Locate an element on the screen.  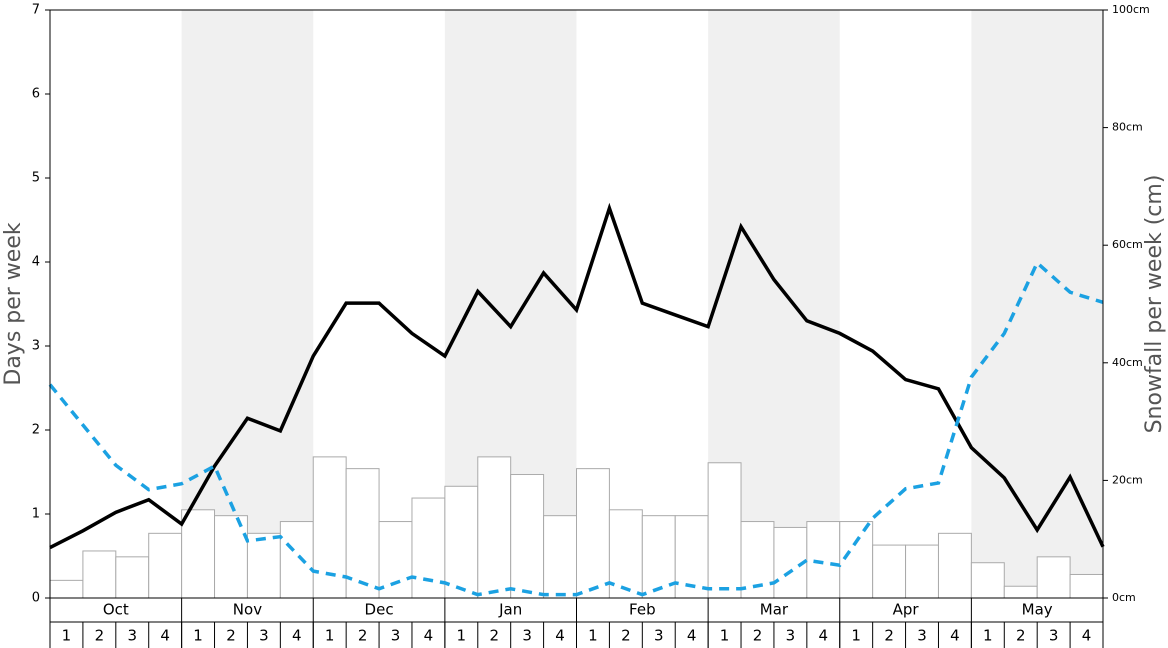
y-tick-label: 1 is located at coordinates (36, 514).